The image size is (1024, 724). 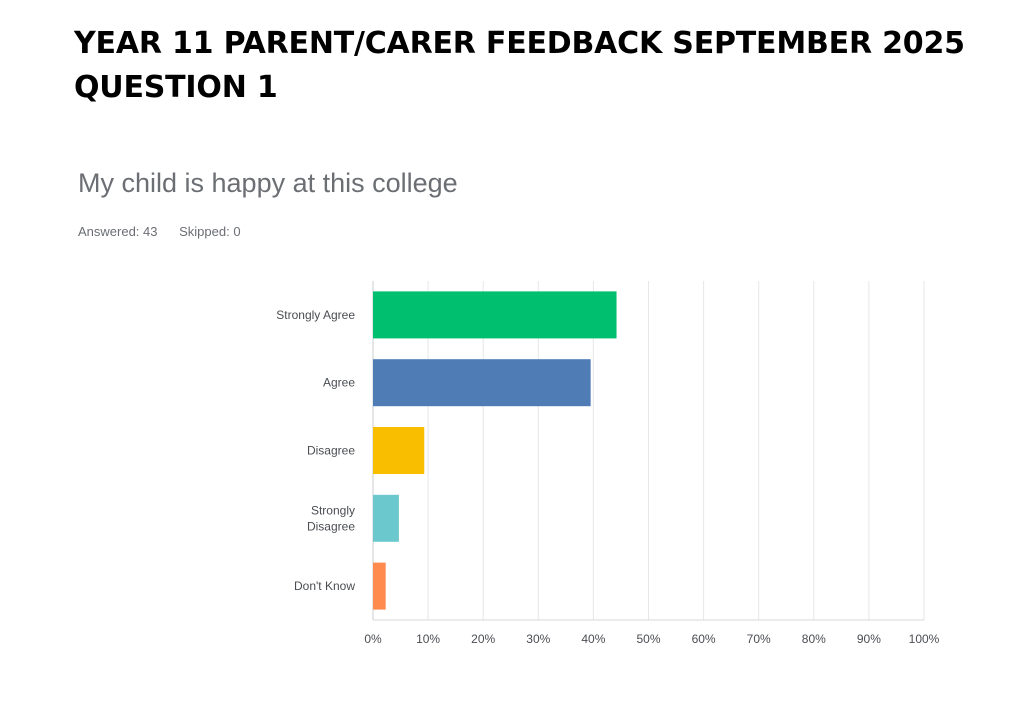 I want to click on category-label: Strongly Disagree, so click(x=331, y=518).